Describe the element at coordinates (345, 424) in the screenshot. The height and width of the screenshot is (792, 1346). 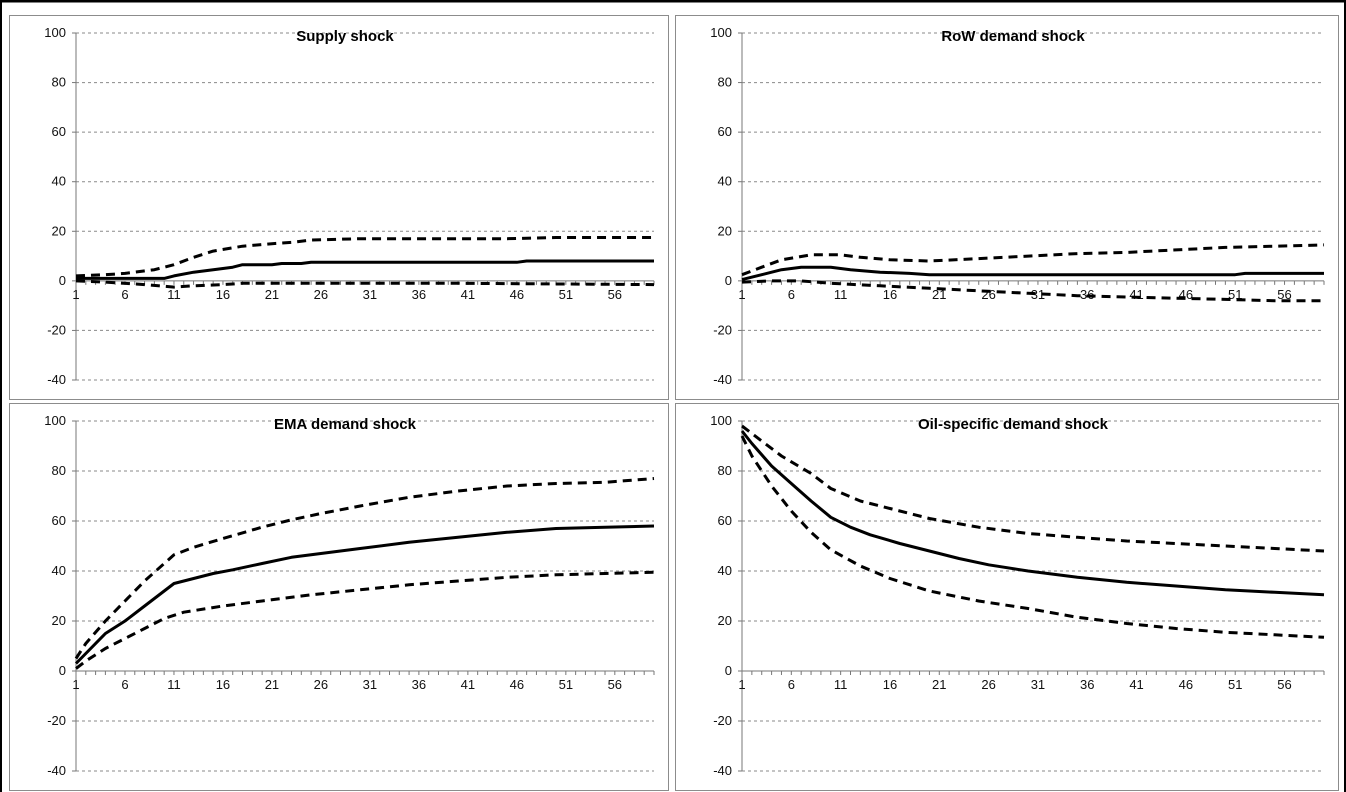
I see `chart-title: EMA demand shock` at that location.